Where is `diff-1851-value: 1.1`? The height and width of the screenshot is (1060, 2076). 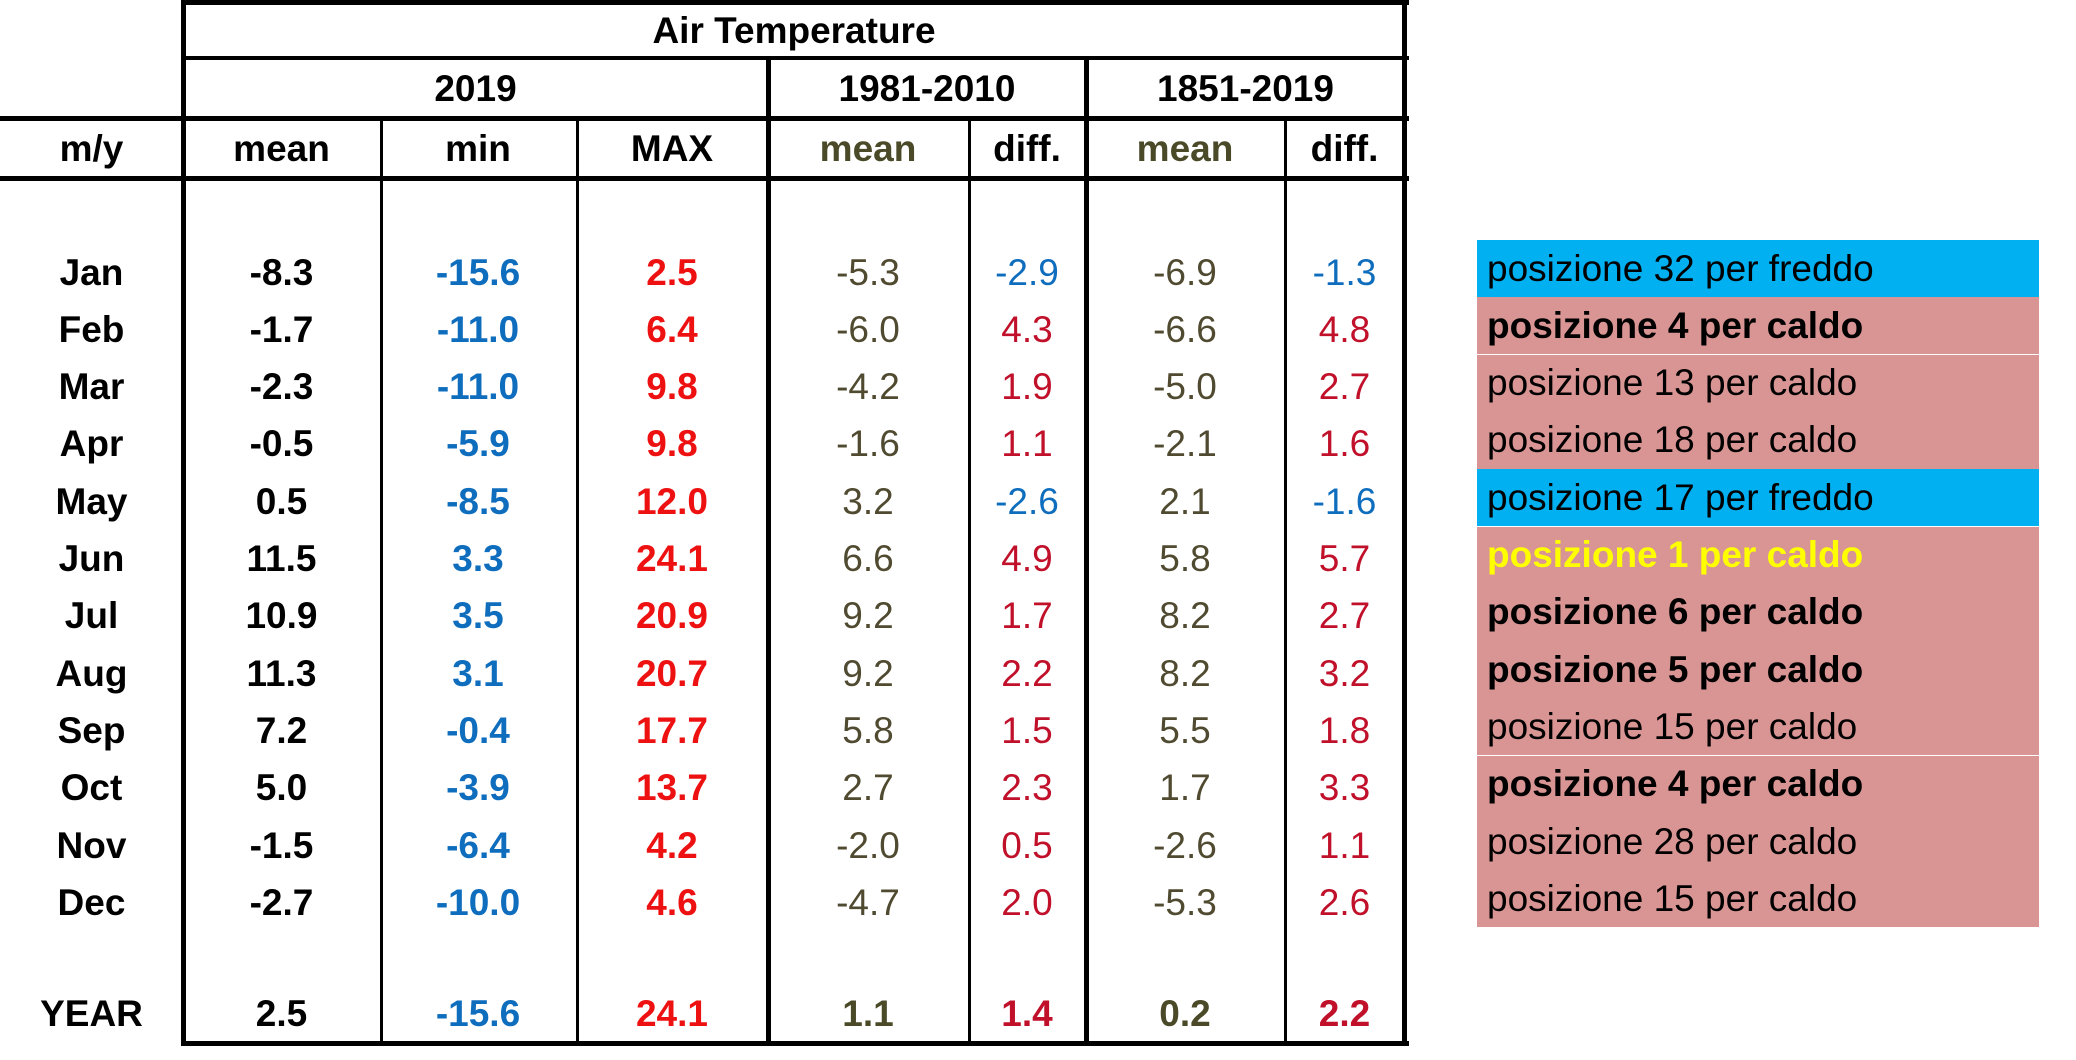 diff-1851-value: 1.1 is located at coordinates (1344, 845).